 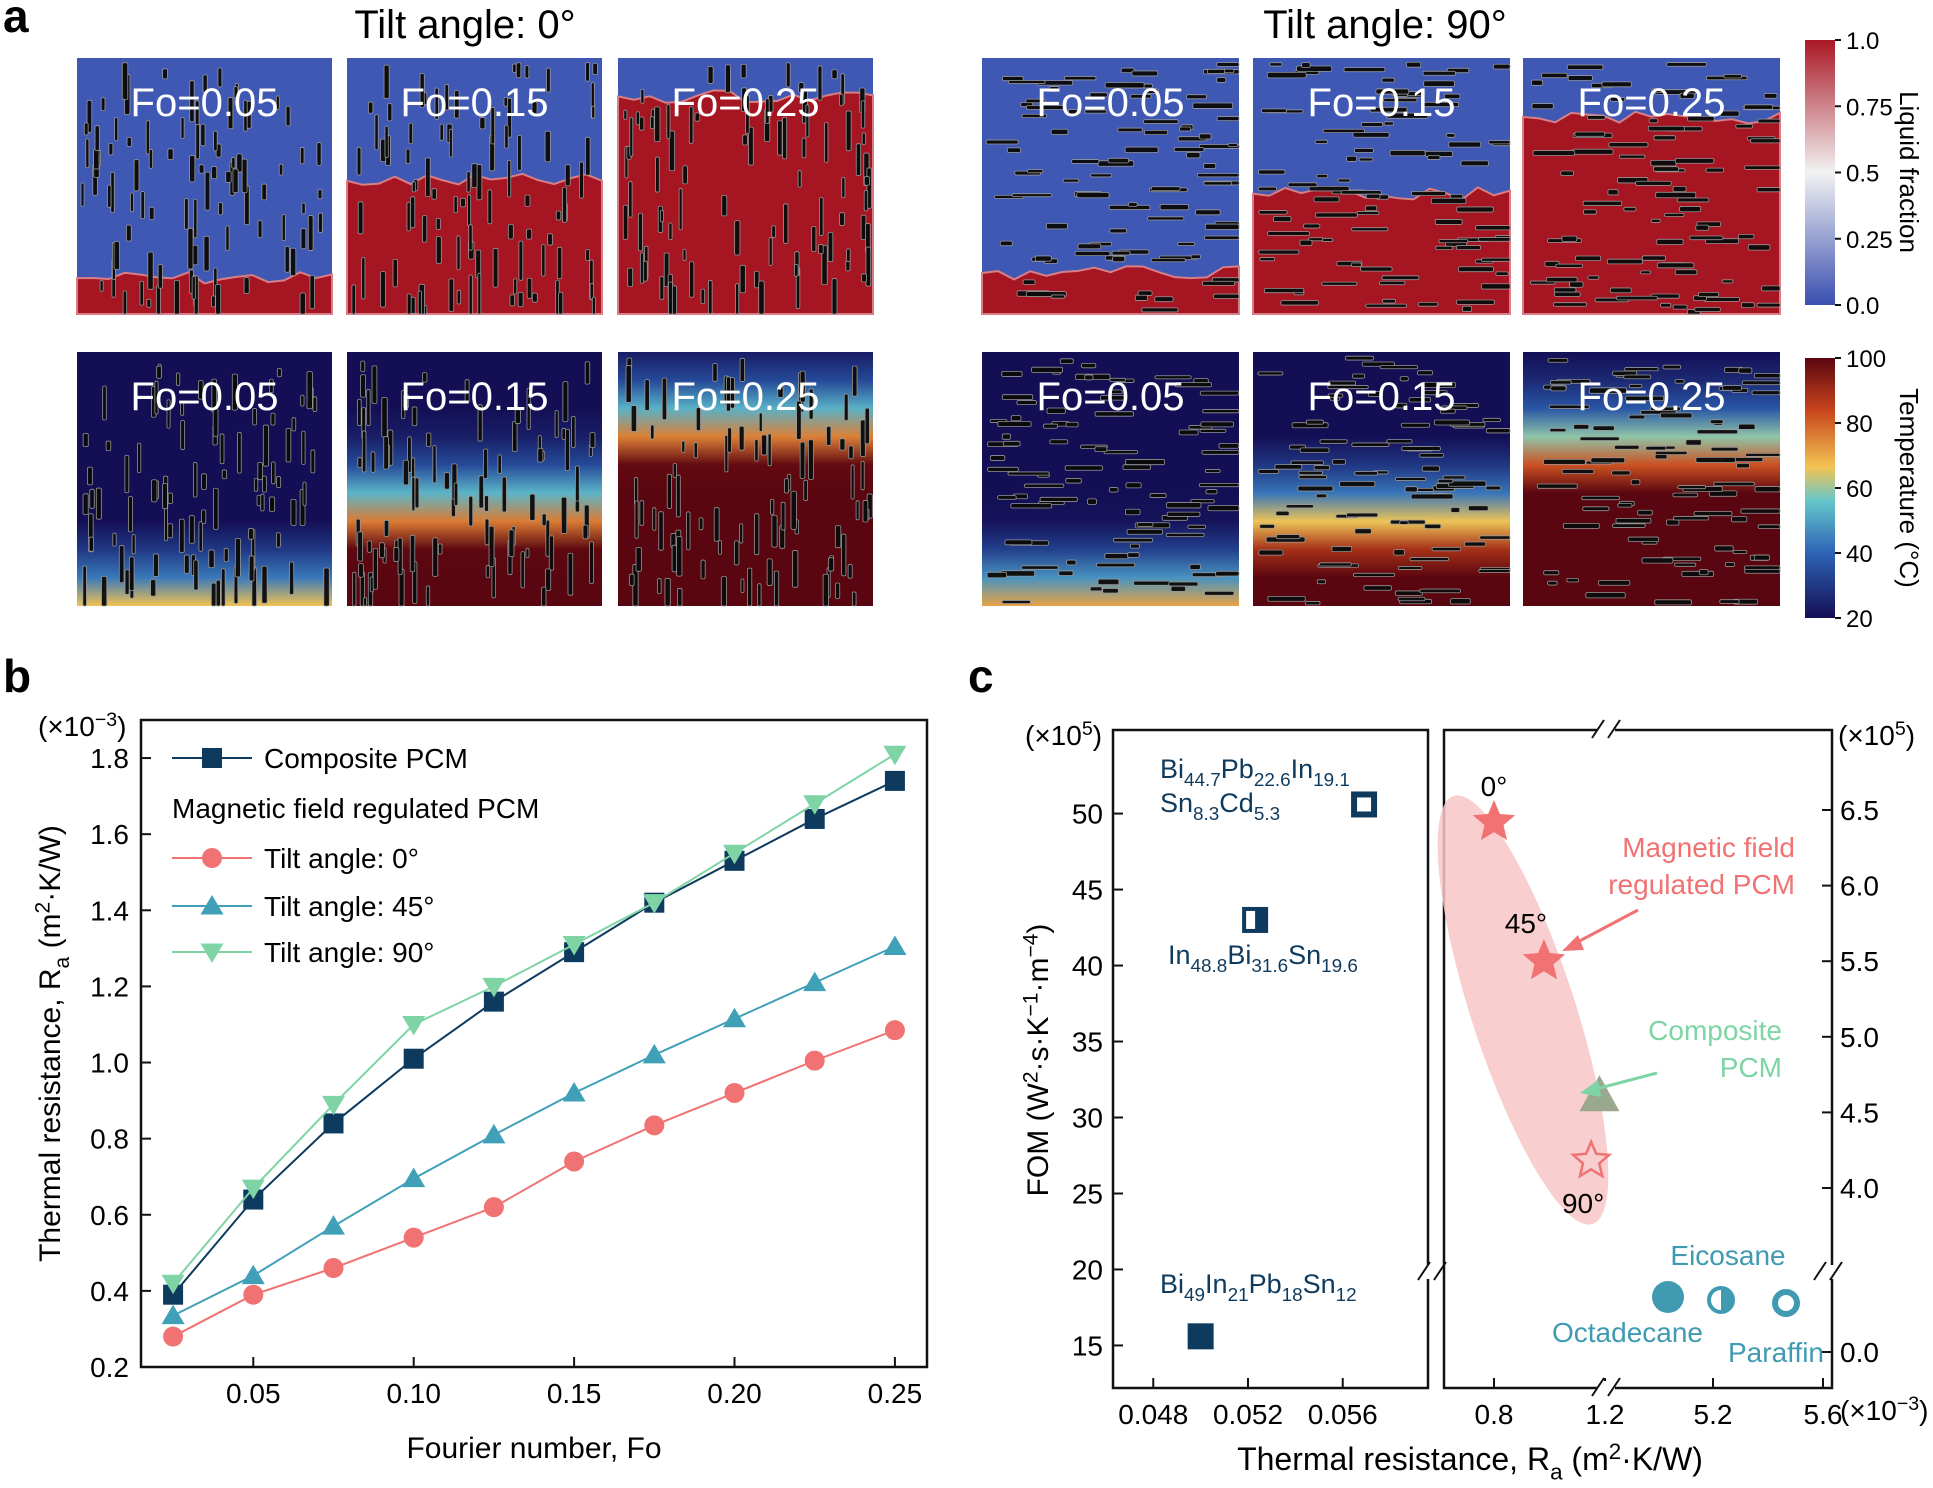 I want to click on temperature-field, so click(x=1651, y=479).